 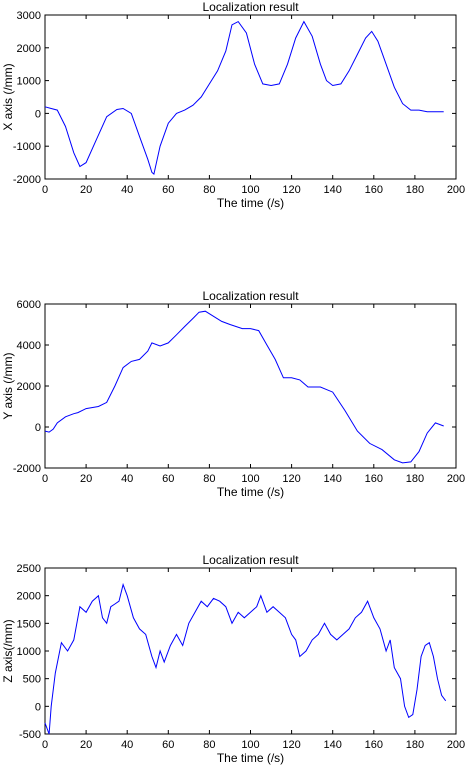 I want to click on y-tick-label: 2500, so click(x=29, y=569).